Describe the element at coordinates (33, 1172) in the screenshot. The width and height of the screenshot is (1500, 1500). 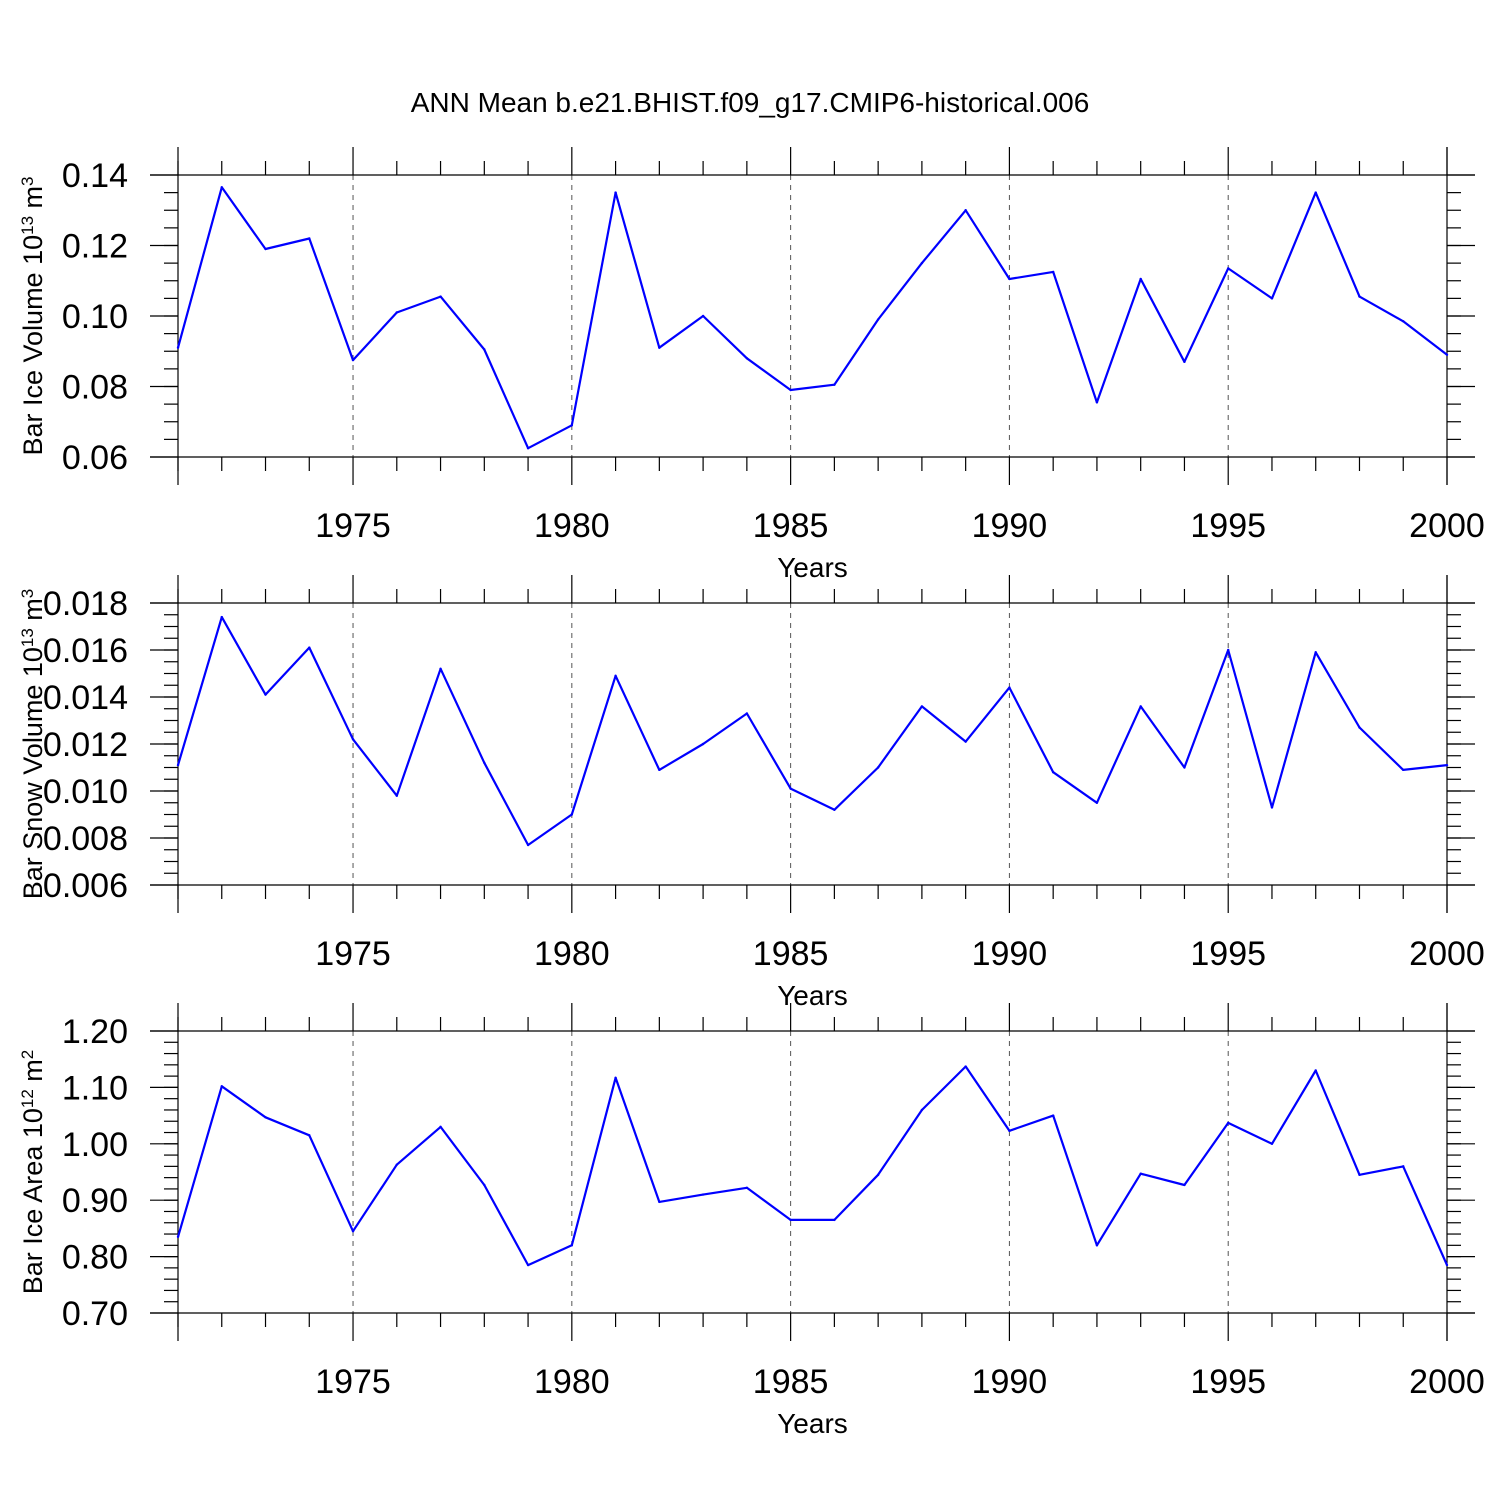
I see `y-axis-label: Bar Ice Area 1012 m2` at that location.